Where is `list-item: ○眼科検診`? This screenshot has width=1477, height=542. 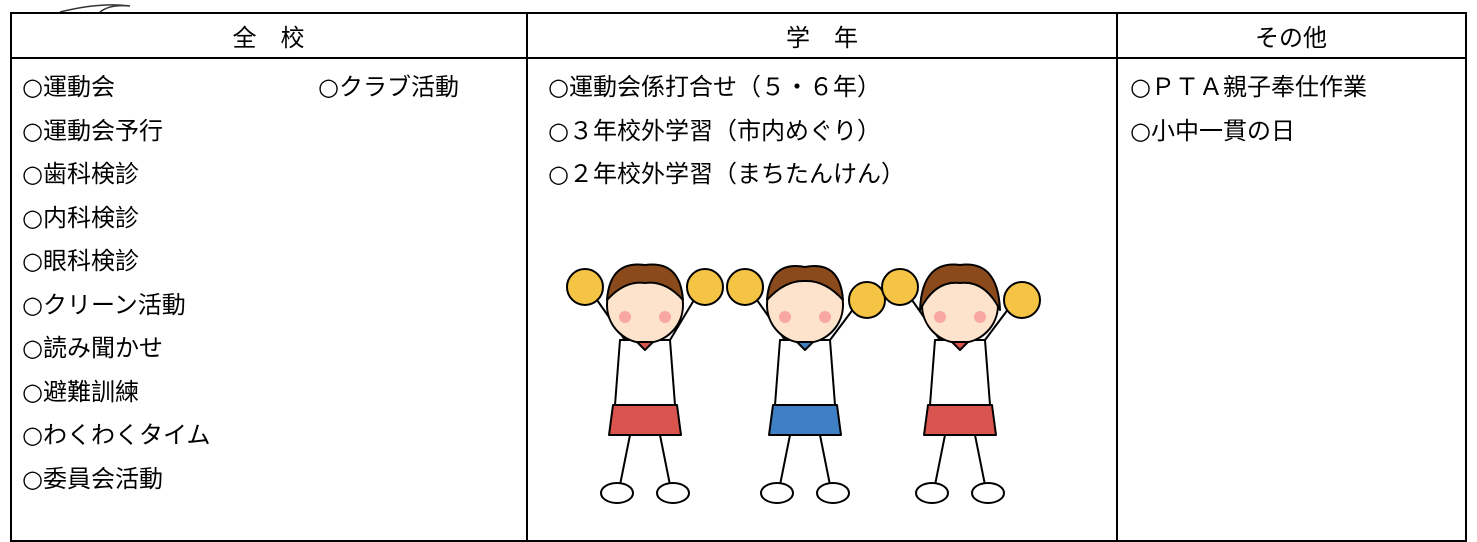 list-item: ○眼科検診 is located at coordinates (80, 261).